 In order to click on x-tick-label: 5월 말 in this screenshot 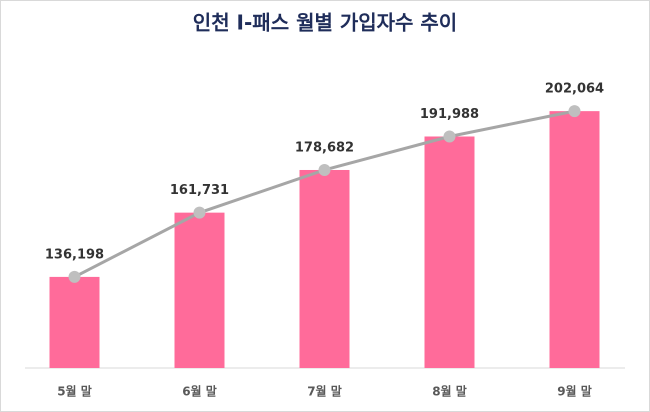, I will do `click(74, 391)`.